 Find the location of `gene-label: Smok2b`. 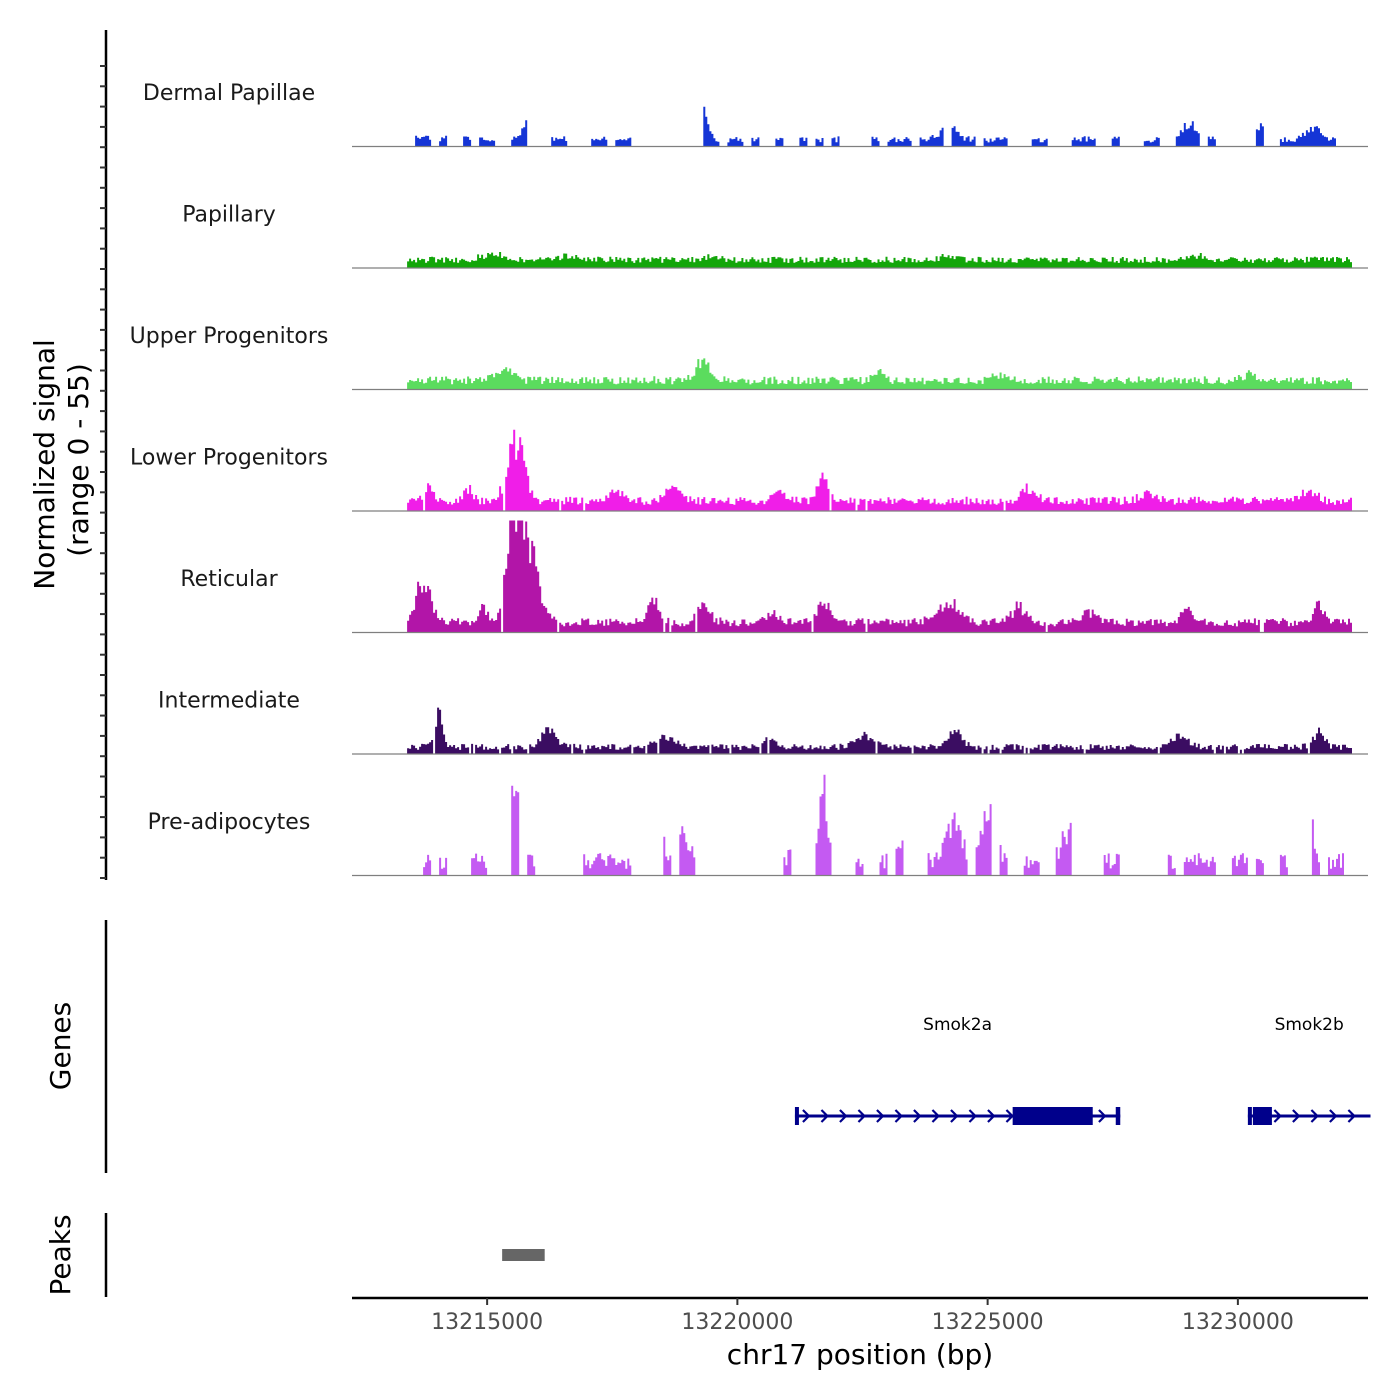

gene-label: Smok2b is located at coordinates (1309, 1025).